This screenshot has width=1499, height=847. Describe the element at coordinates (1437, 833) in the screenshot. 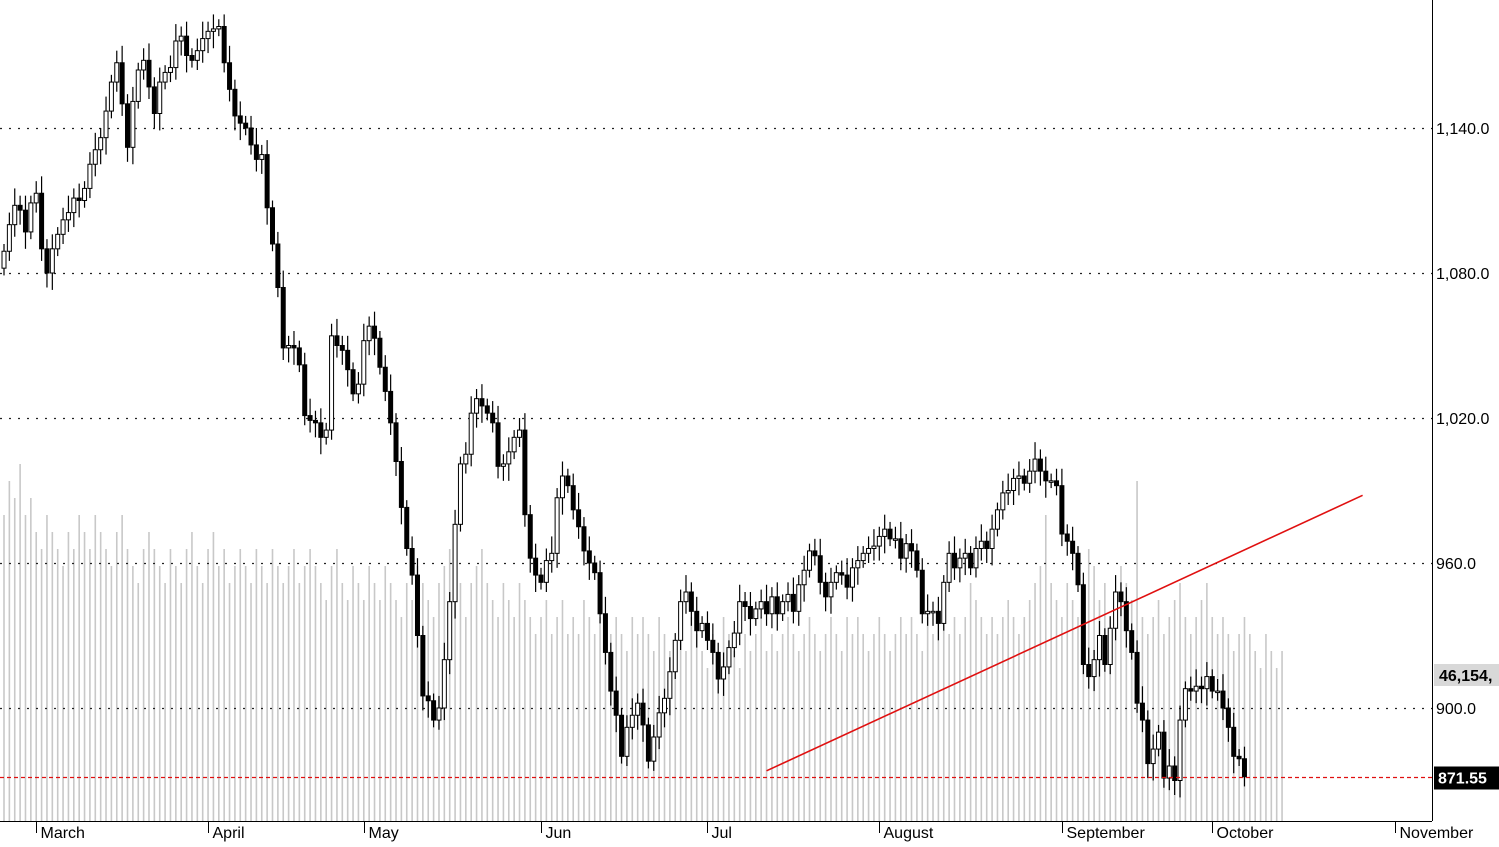

I see `x-tick-label: November` at that location.